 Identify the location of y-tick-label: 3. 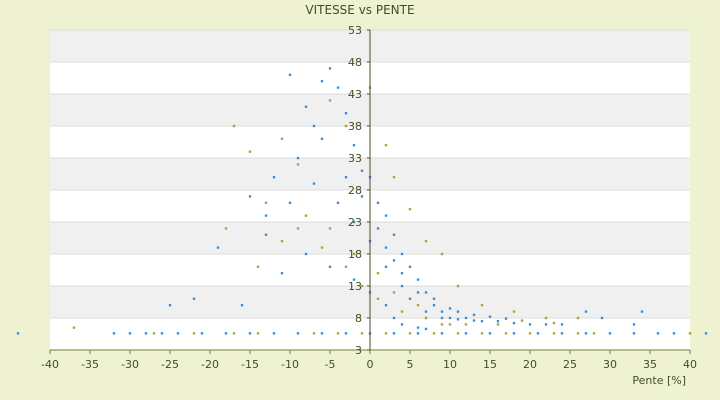
(358, 350).